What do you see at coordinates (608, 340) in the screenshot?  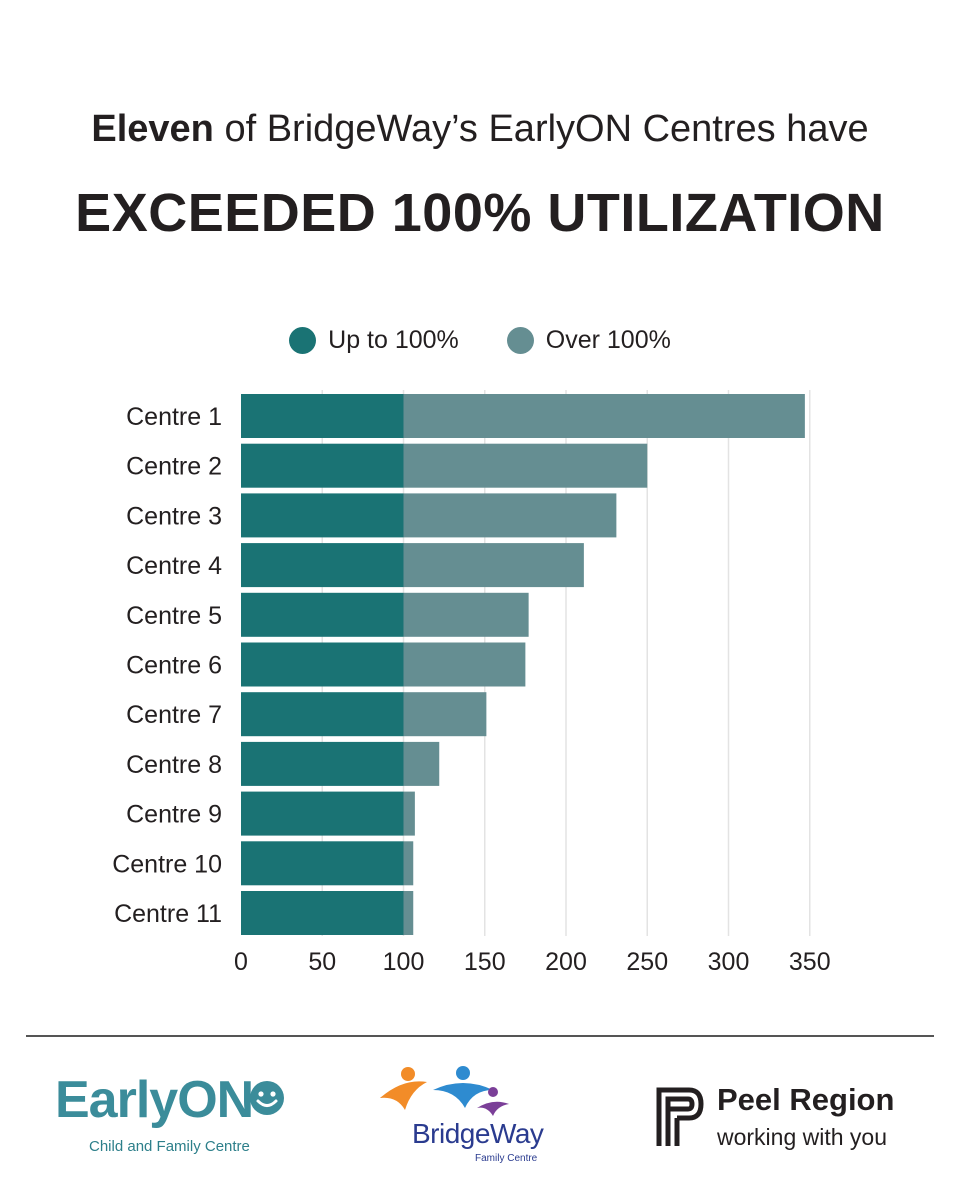 I see `legend-label-over-100: Over 100%` at bounding box center [608, 340].